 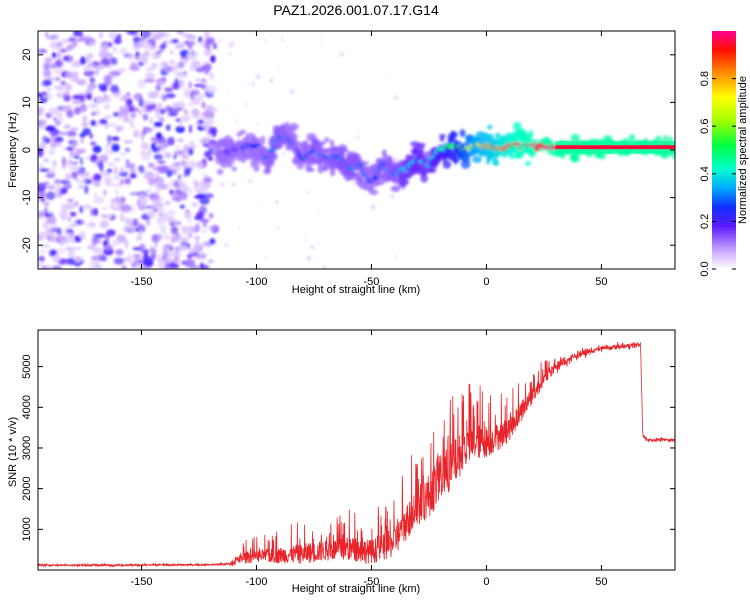 I want to click on snr-x-axis-label: Height of straight line (km), so click(x=356, y=589).